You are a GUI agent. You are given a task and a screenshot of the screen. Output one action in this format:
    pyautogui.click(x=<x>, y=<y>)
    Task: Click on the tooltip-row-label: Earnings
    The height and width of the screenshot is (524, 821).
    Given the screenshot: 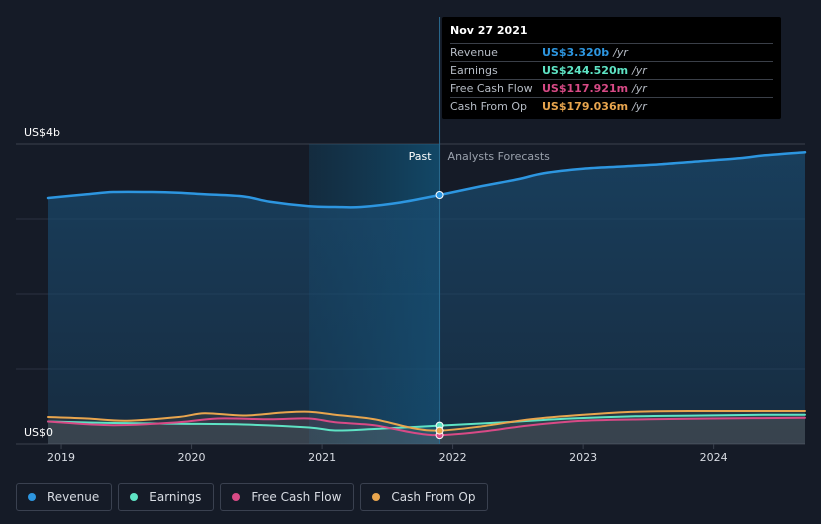 What is the action you would take?
    pyautogui.click(x=474, y=70)
    